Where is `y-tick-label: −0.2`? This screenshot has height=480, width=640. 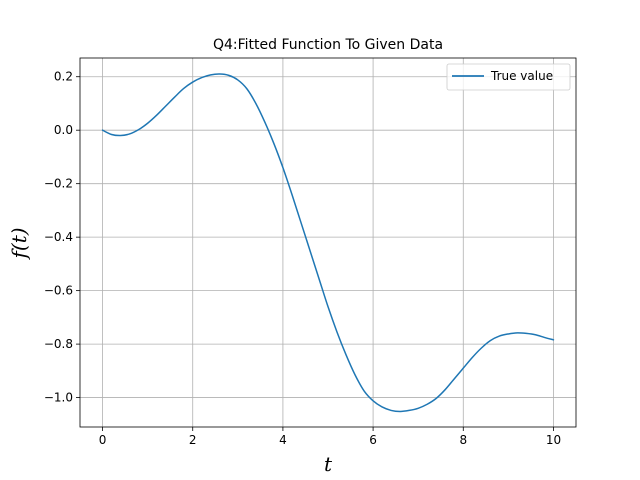
y-tick-label: −0.2 is located at coordinates (58, 184).